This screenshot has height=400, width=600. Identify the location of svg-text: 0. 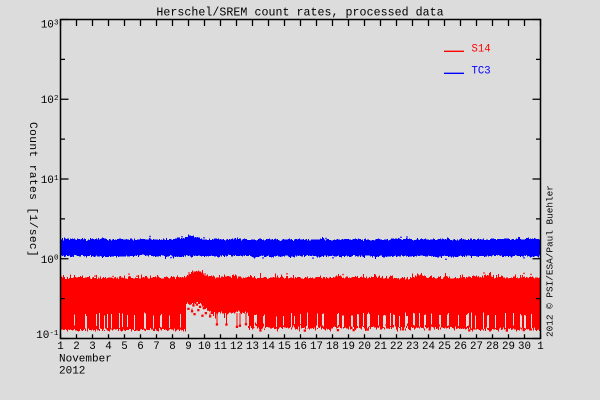
(56, 259).